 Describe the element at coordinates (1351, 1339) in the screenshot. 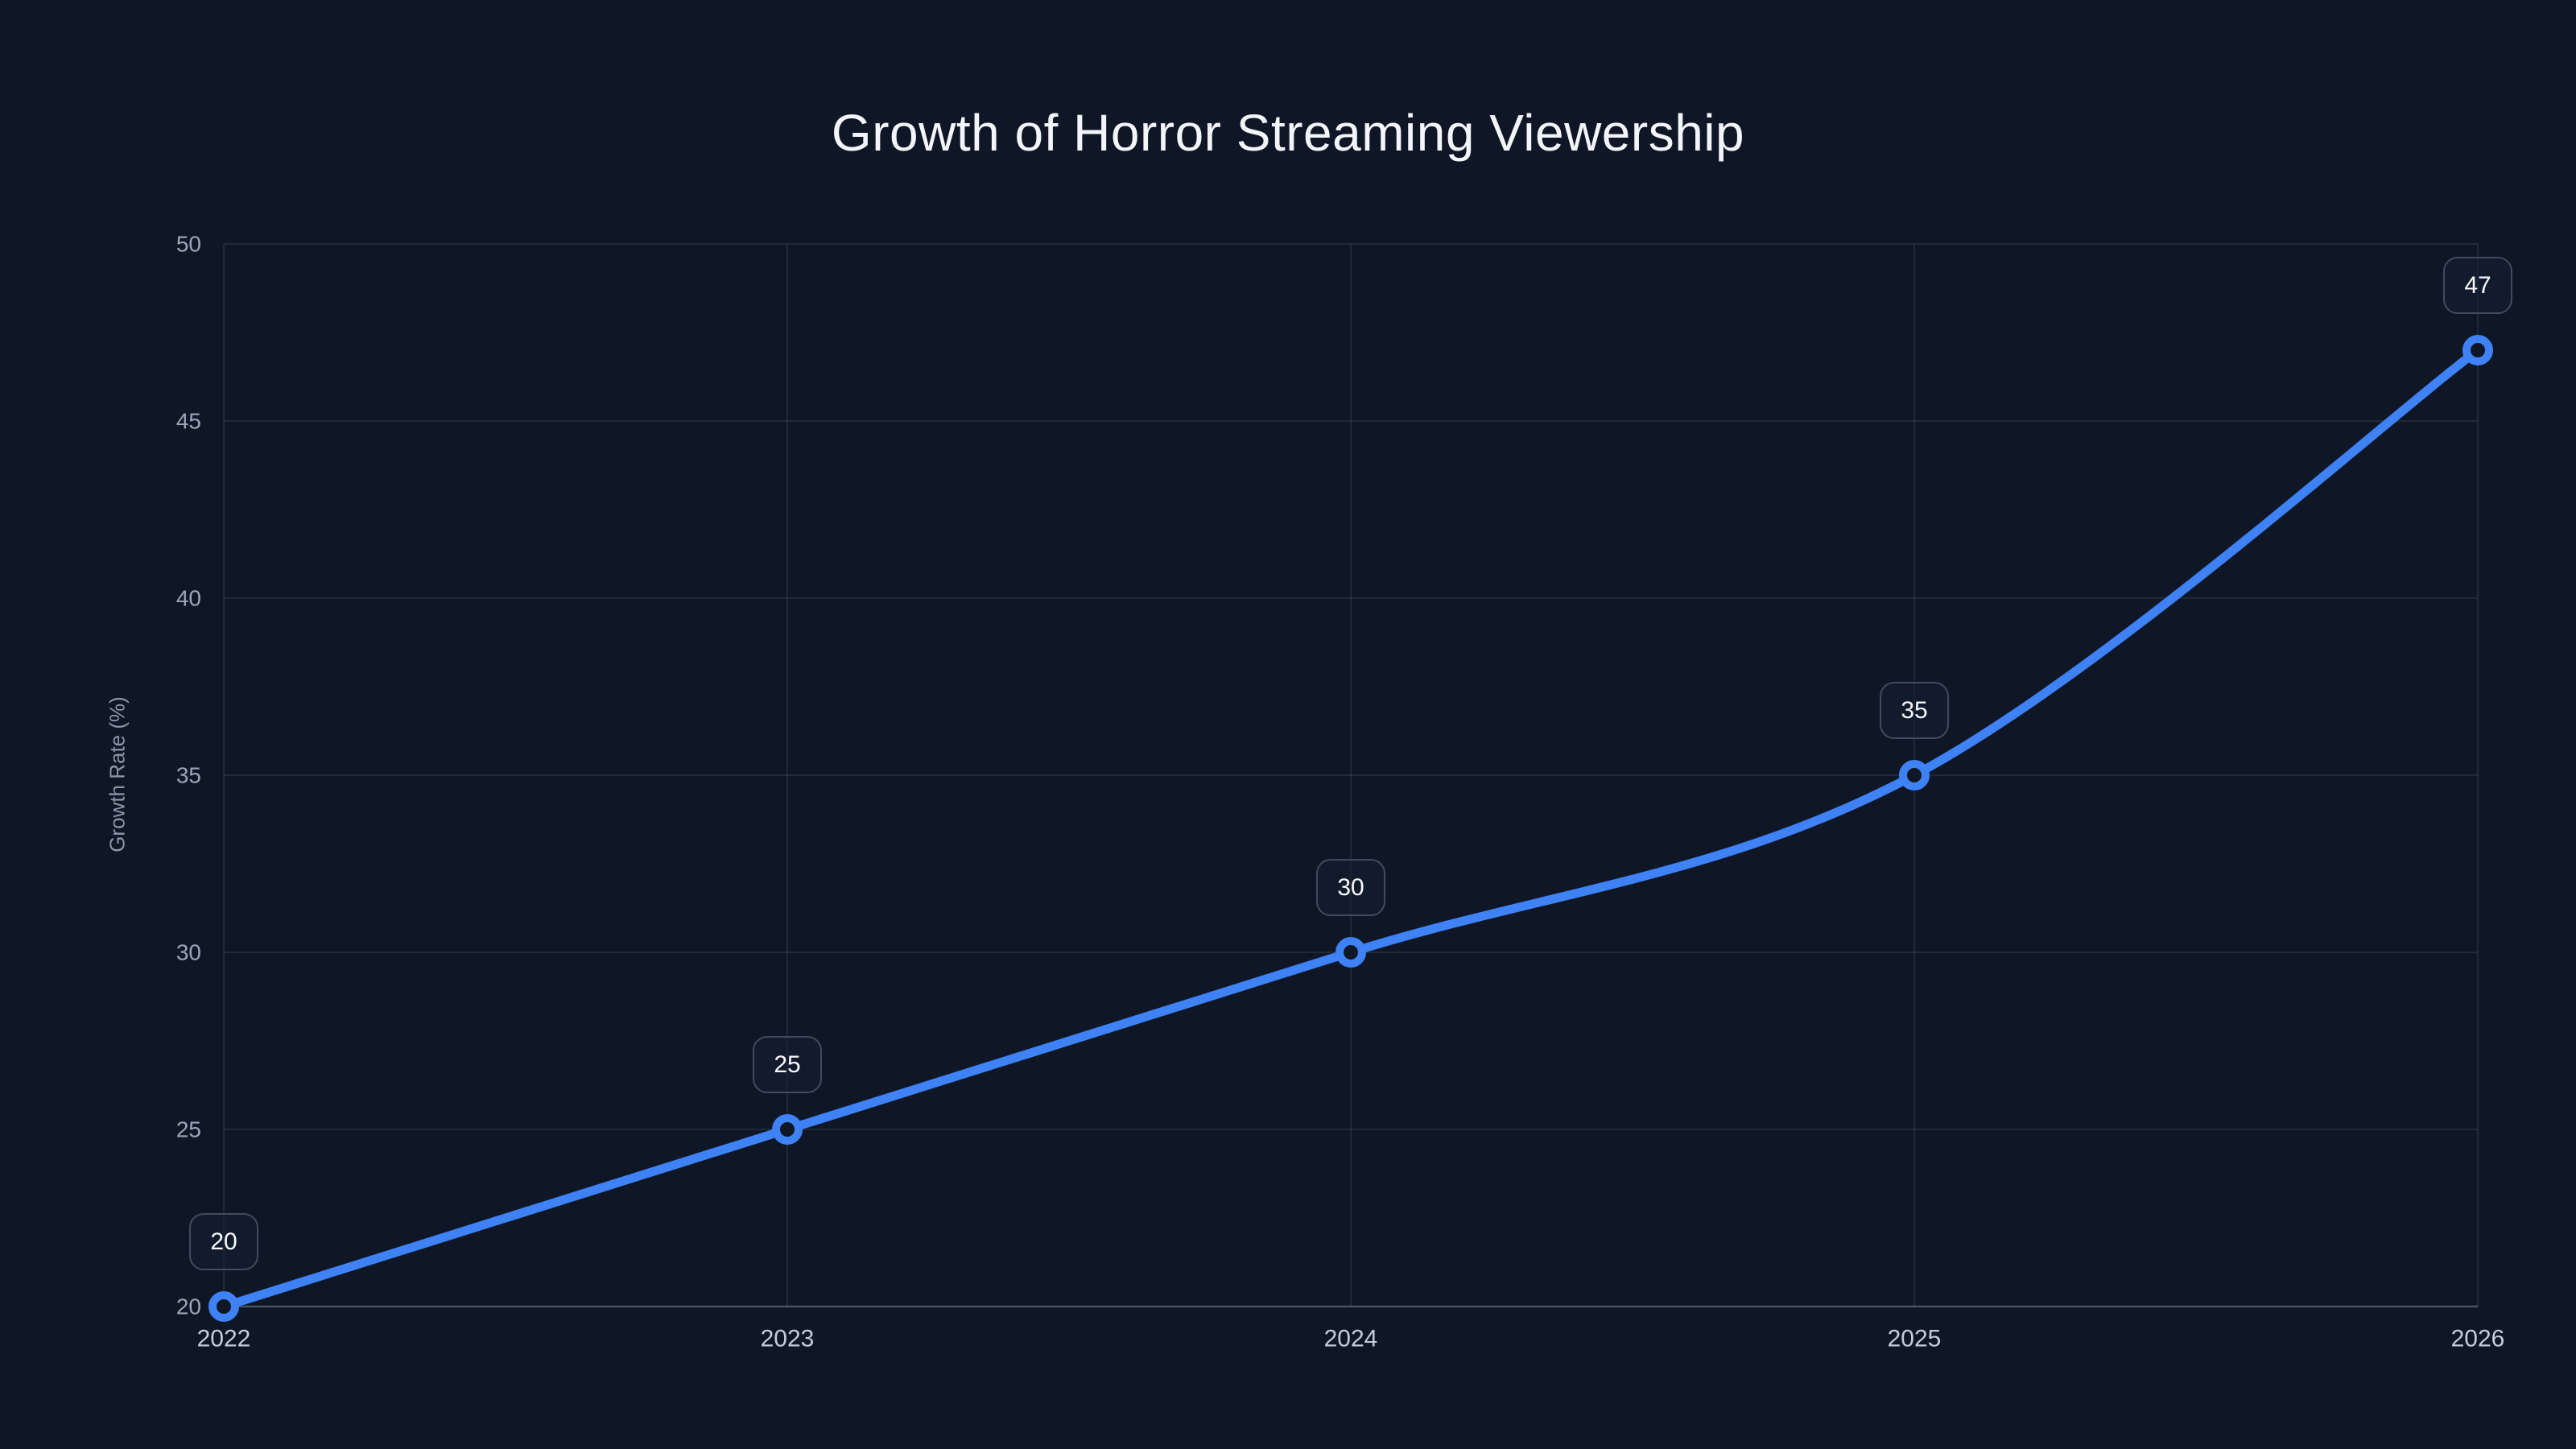

I see `x-tick-label: 2024` at that location.